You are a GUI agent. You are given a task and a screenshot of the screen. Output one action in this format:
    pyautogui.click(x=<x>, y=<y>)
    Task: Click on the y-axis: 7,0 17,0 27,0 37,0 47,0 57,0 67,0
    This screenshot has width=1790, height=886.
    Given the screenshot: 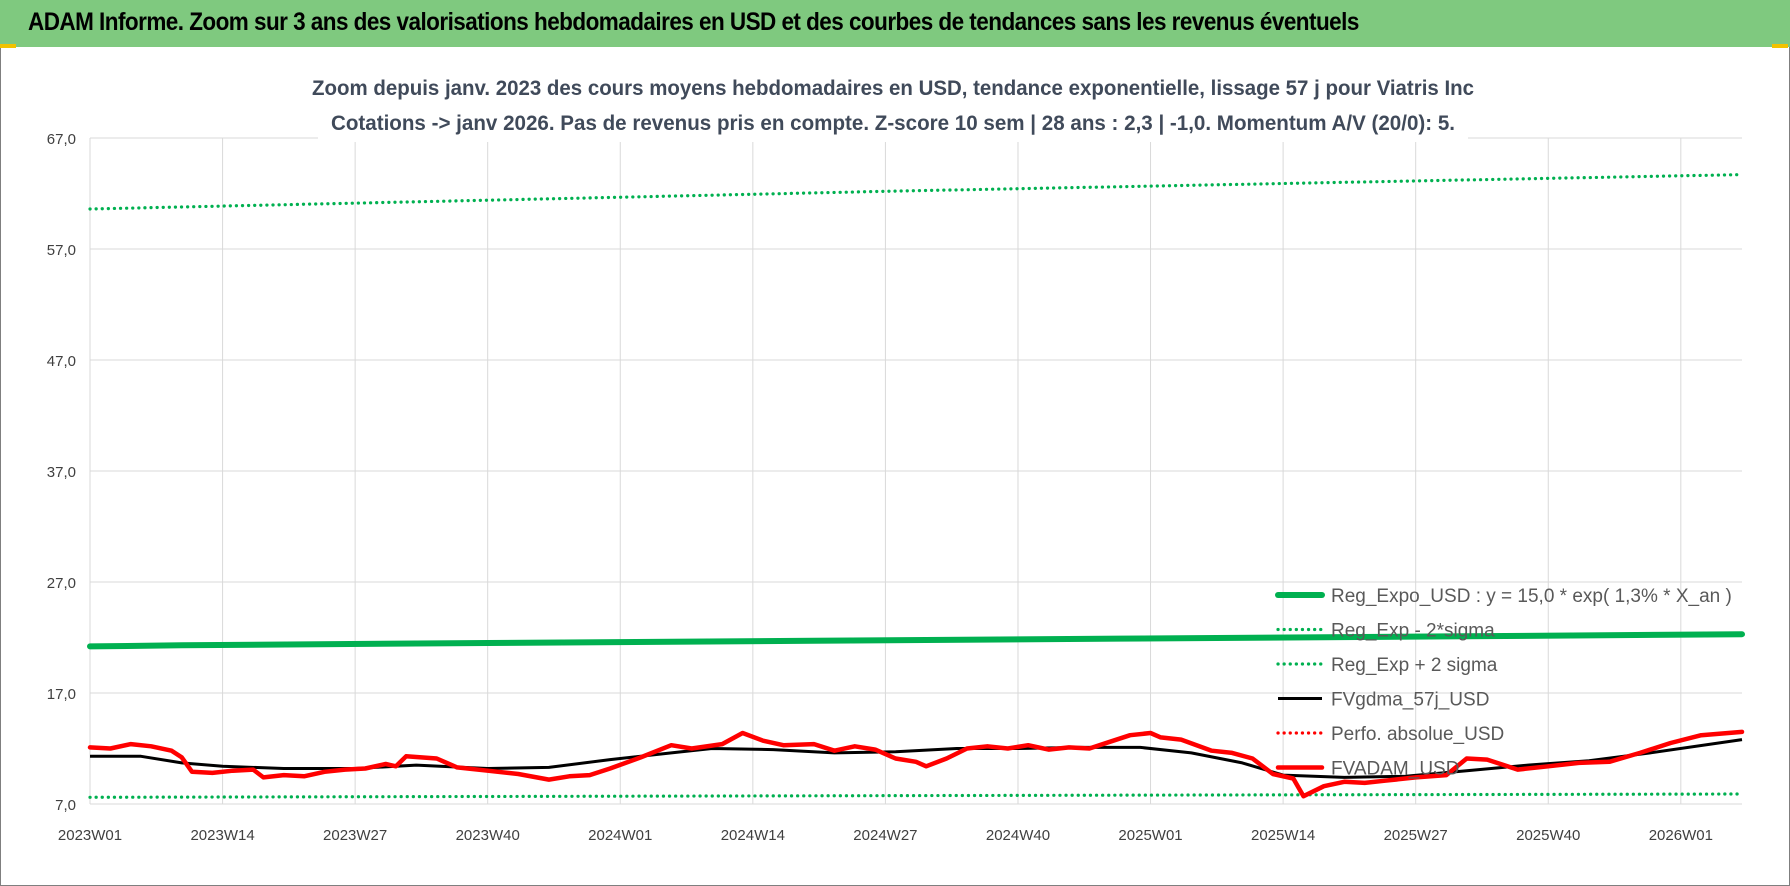 What is the action you would take?
    pyautogui.click(x=61, y=472)
    